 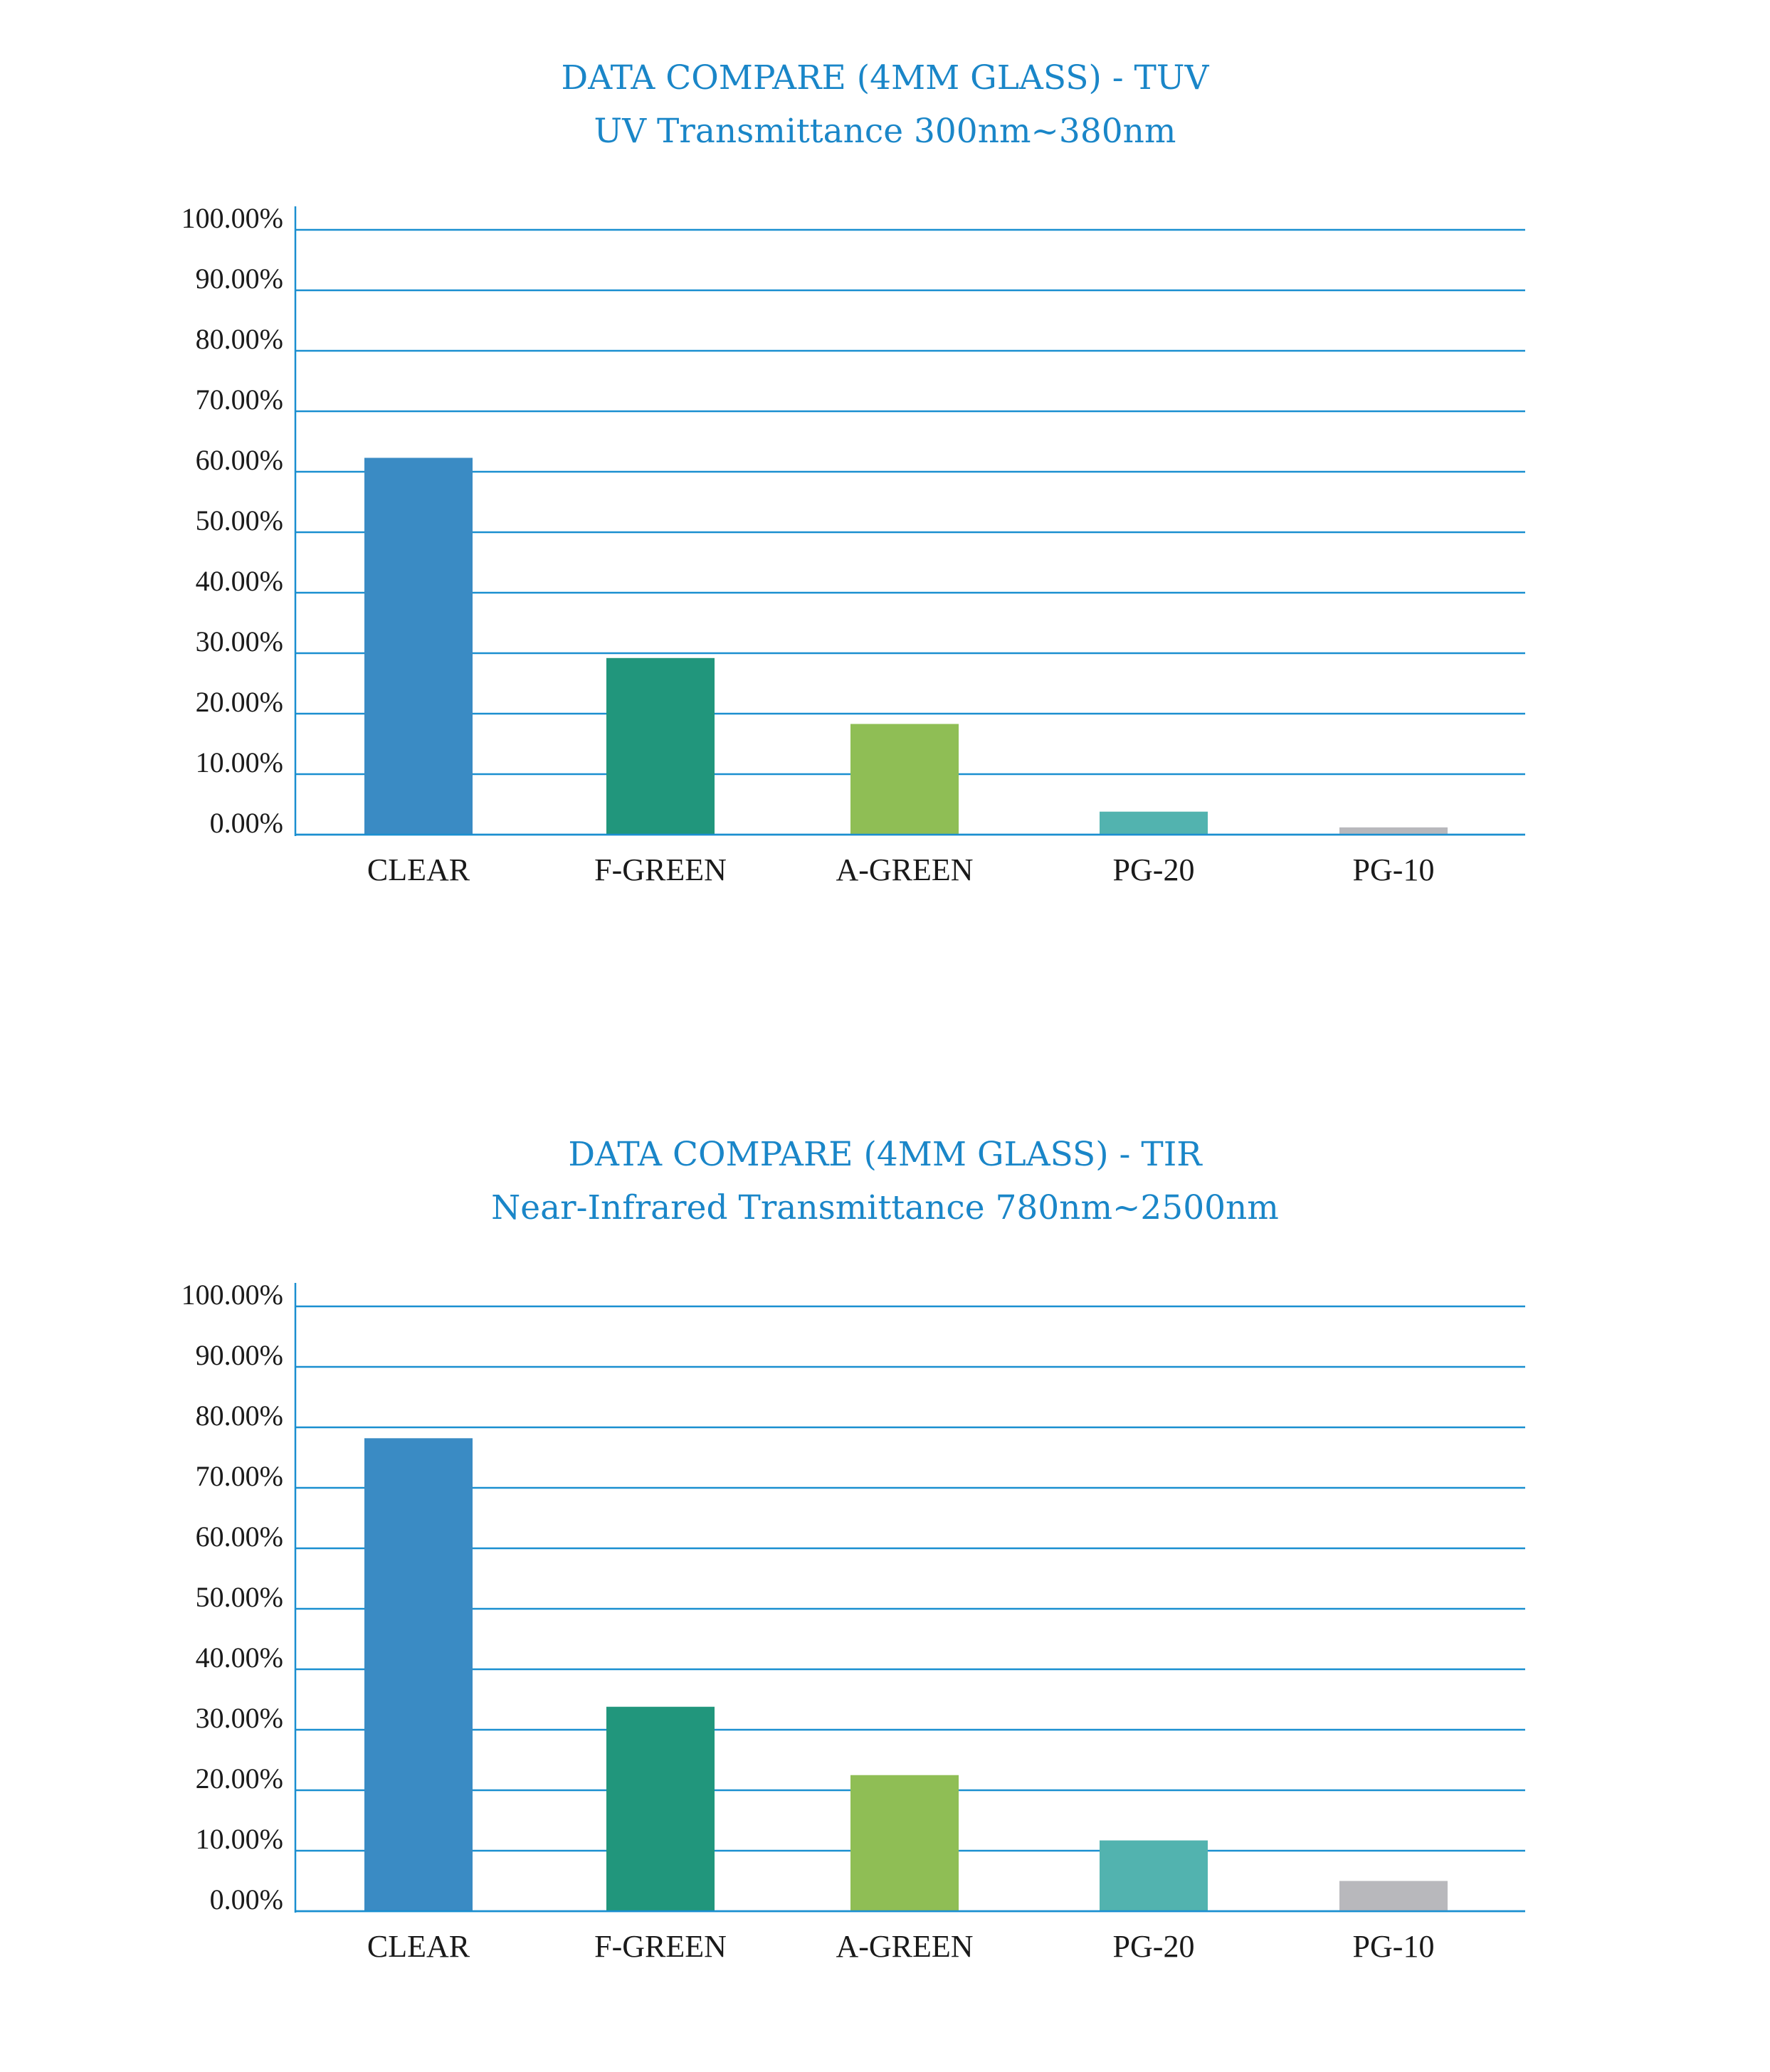 What do you see at coordinates (885, 77) in the screenshot?
I see `chart-title: DATA COMPARE (4MM GLASS) - TUV` at bounding box center [885, 77].